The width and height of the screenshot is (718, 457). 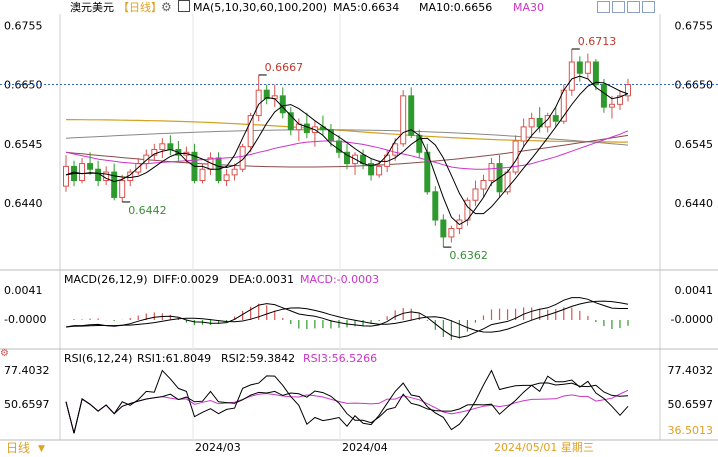 What do you see at coordinates (340, 358) in the screenshot?
I see `rsi3-value: RSI3:56.5266` at bounding box center [340, 358].